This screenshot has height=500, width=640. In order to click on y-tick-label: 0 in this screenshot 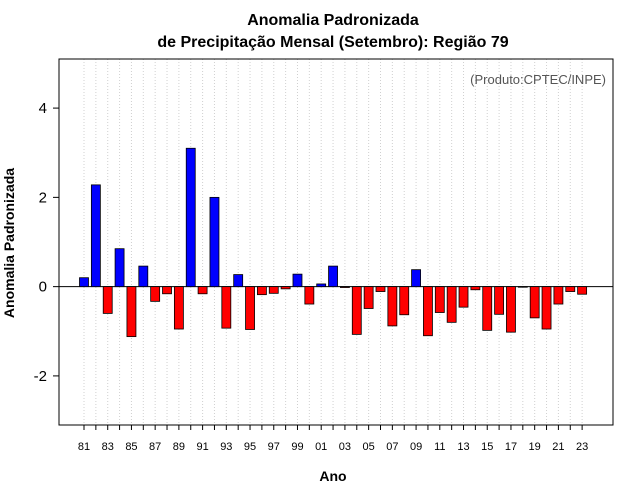, I will do `click(43, 287)`.